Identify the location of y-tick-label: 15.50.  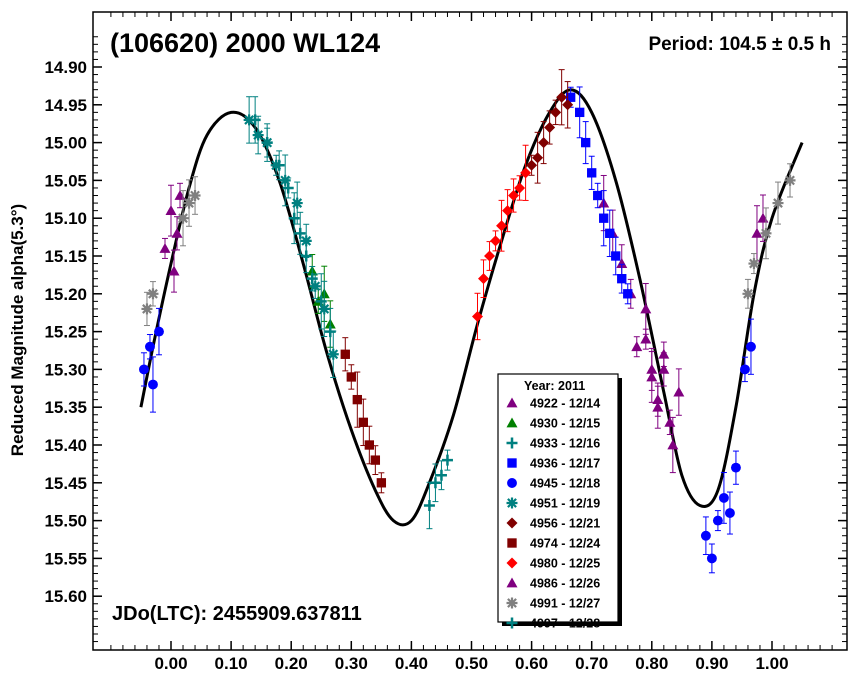
(65, 521).